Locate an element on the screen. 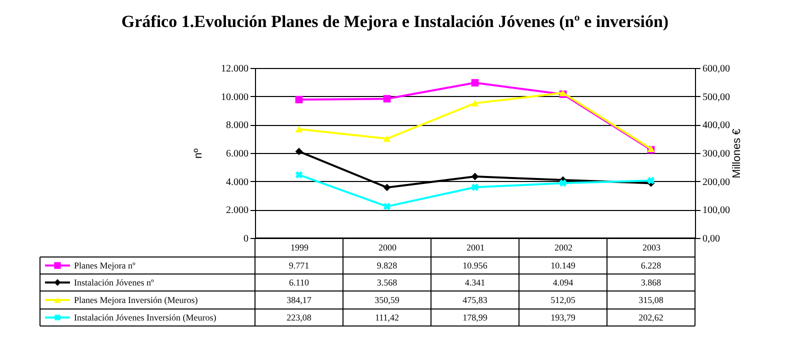 Image resolution: width=788 pixels, height=340 pixels. data-label: 3.568 is located at coordinates (387, 283).